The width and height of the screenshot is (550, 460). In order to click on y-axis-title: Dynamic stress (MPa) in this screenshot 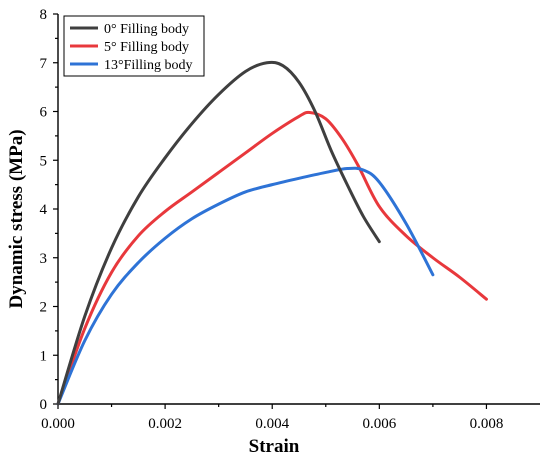, I will do `click(16, 218)`.